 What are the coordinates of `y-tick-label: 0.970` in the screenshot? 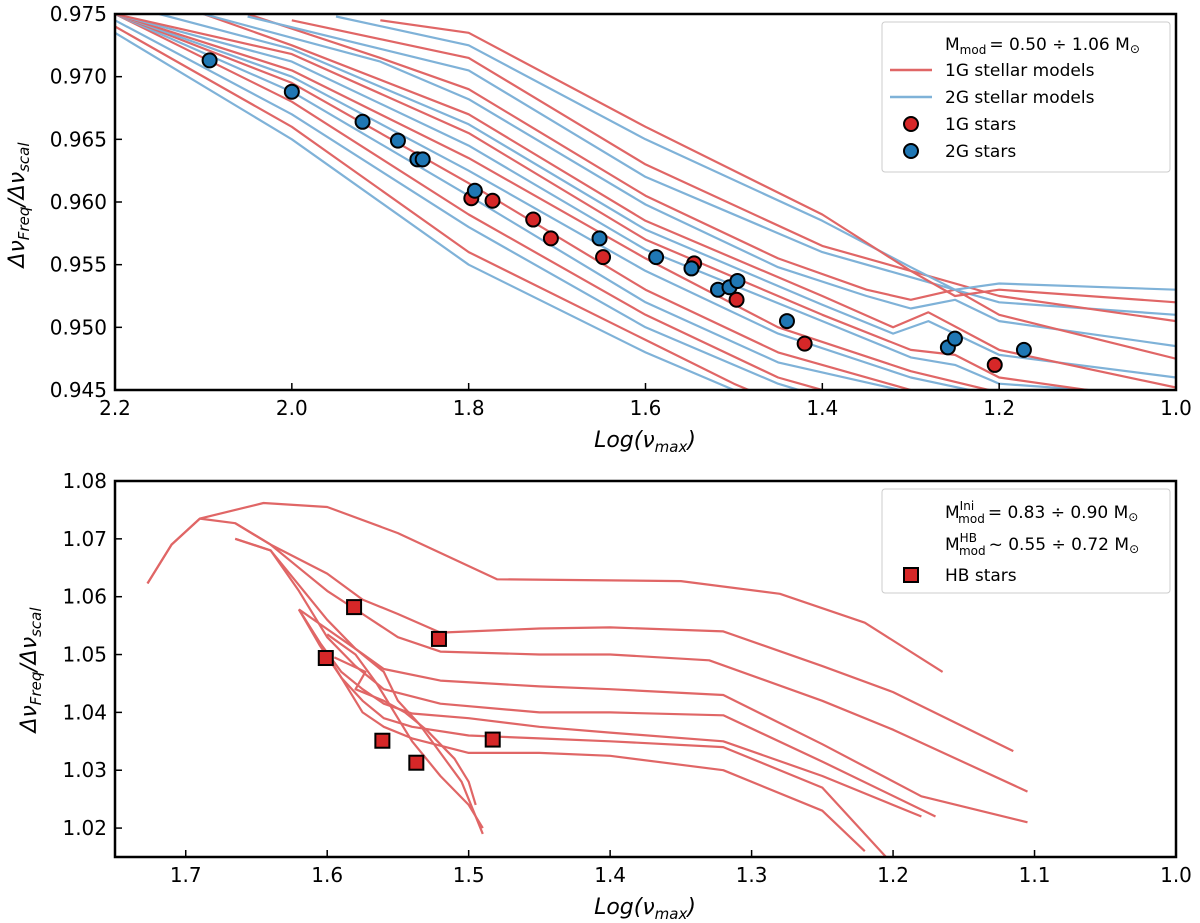 It's located at (78, 77).